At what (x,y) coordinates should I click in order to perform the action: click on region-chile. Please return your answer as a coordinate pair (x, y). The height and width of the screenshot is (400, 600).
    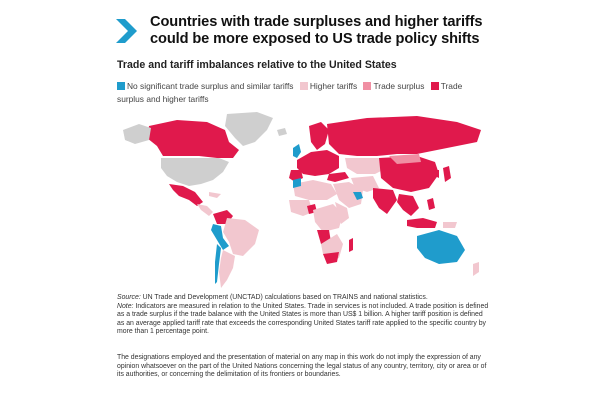
    Looking at the image, I should click on (218, 264).